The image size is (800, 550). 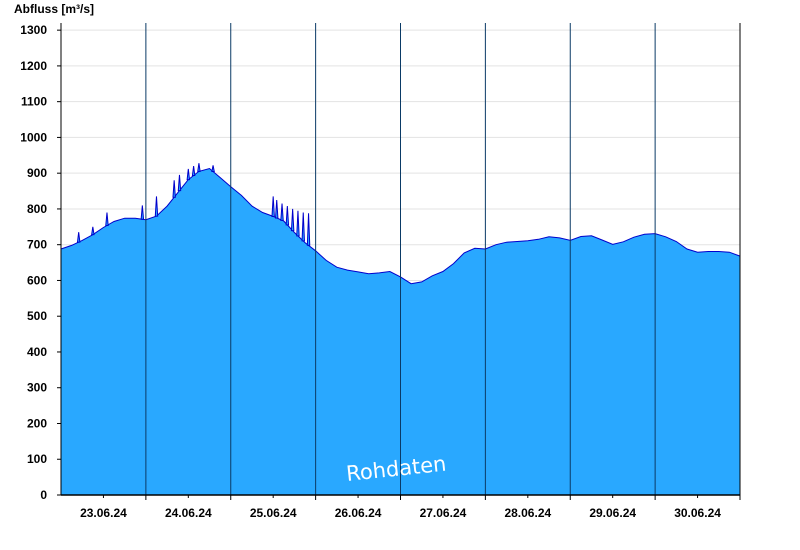 What do you see at coordinates (34, 102) in the screenshot?
I see `y-tick-label: 1100` at bounding box center [34, 102].